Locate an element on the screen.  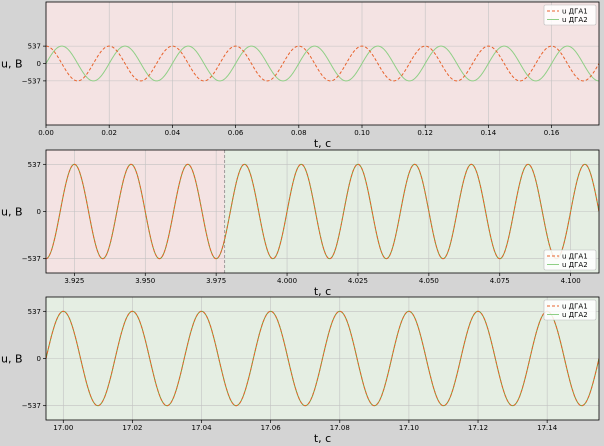
x-tick-label: 3.975 is located at coordinates (216, 281).